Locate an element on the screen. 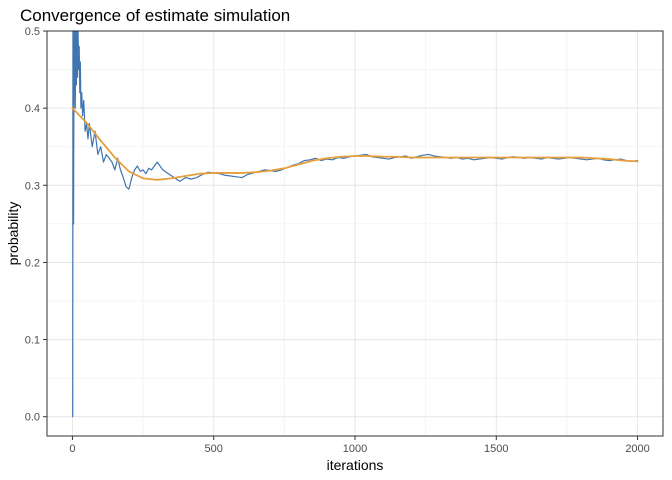  x-tick-label: 2000 is located at coordinates (637, 449).